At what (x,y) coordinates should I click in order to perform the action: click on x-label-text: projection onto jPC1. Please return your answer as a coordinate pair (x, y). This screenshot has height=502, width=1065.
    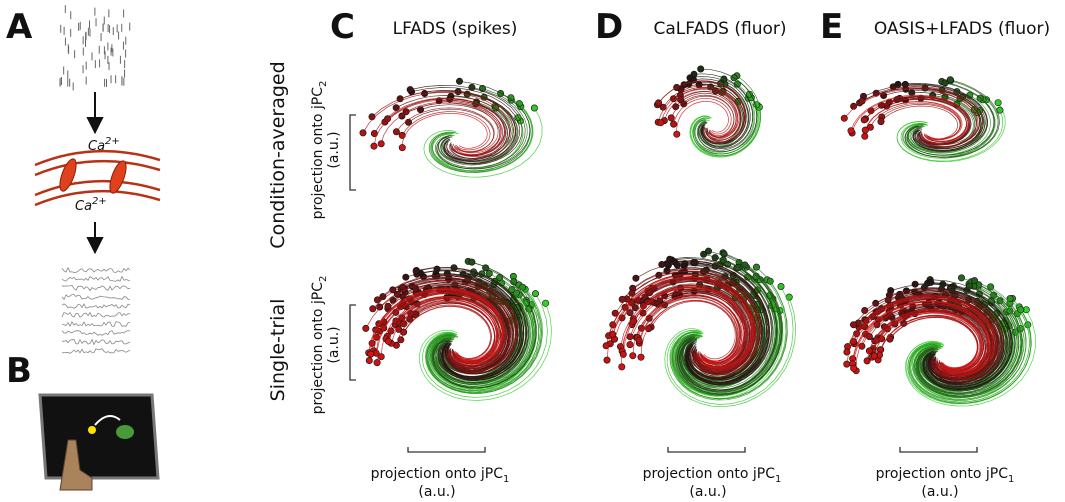
    Looking at the image, I should click on (945, 475).